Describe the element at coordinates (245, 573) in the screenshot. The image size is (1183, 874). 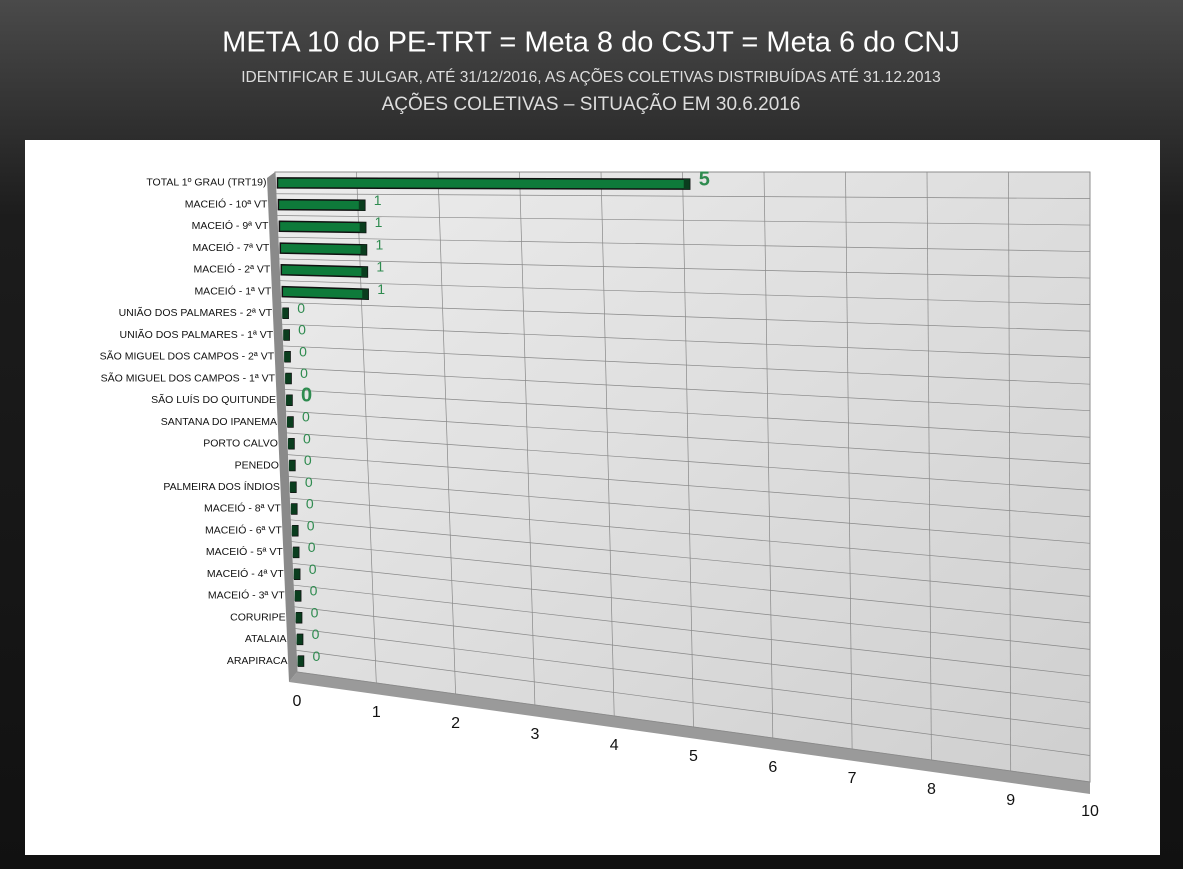
I see `y-tick-label: MACEIÓ - 4ª VT` at that location.